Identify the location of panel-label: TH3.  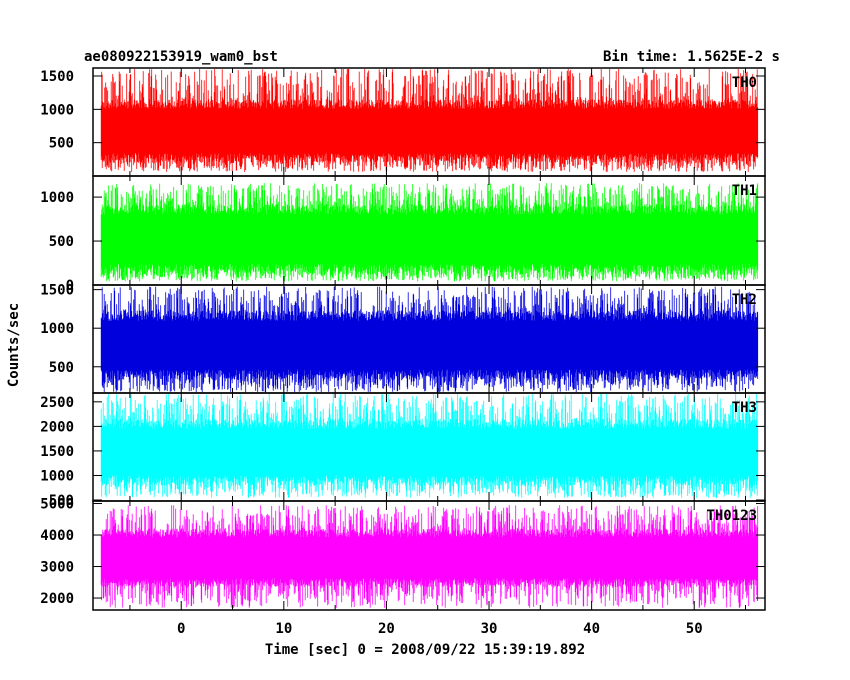
(744, 408).